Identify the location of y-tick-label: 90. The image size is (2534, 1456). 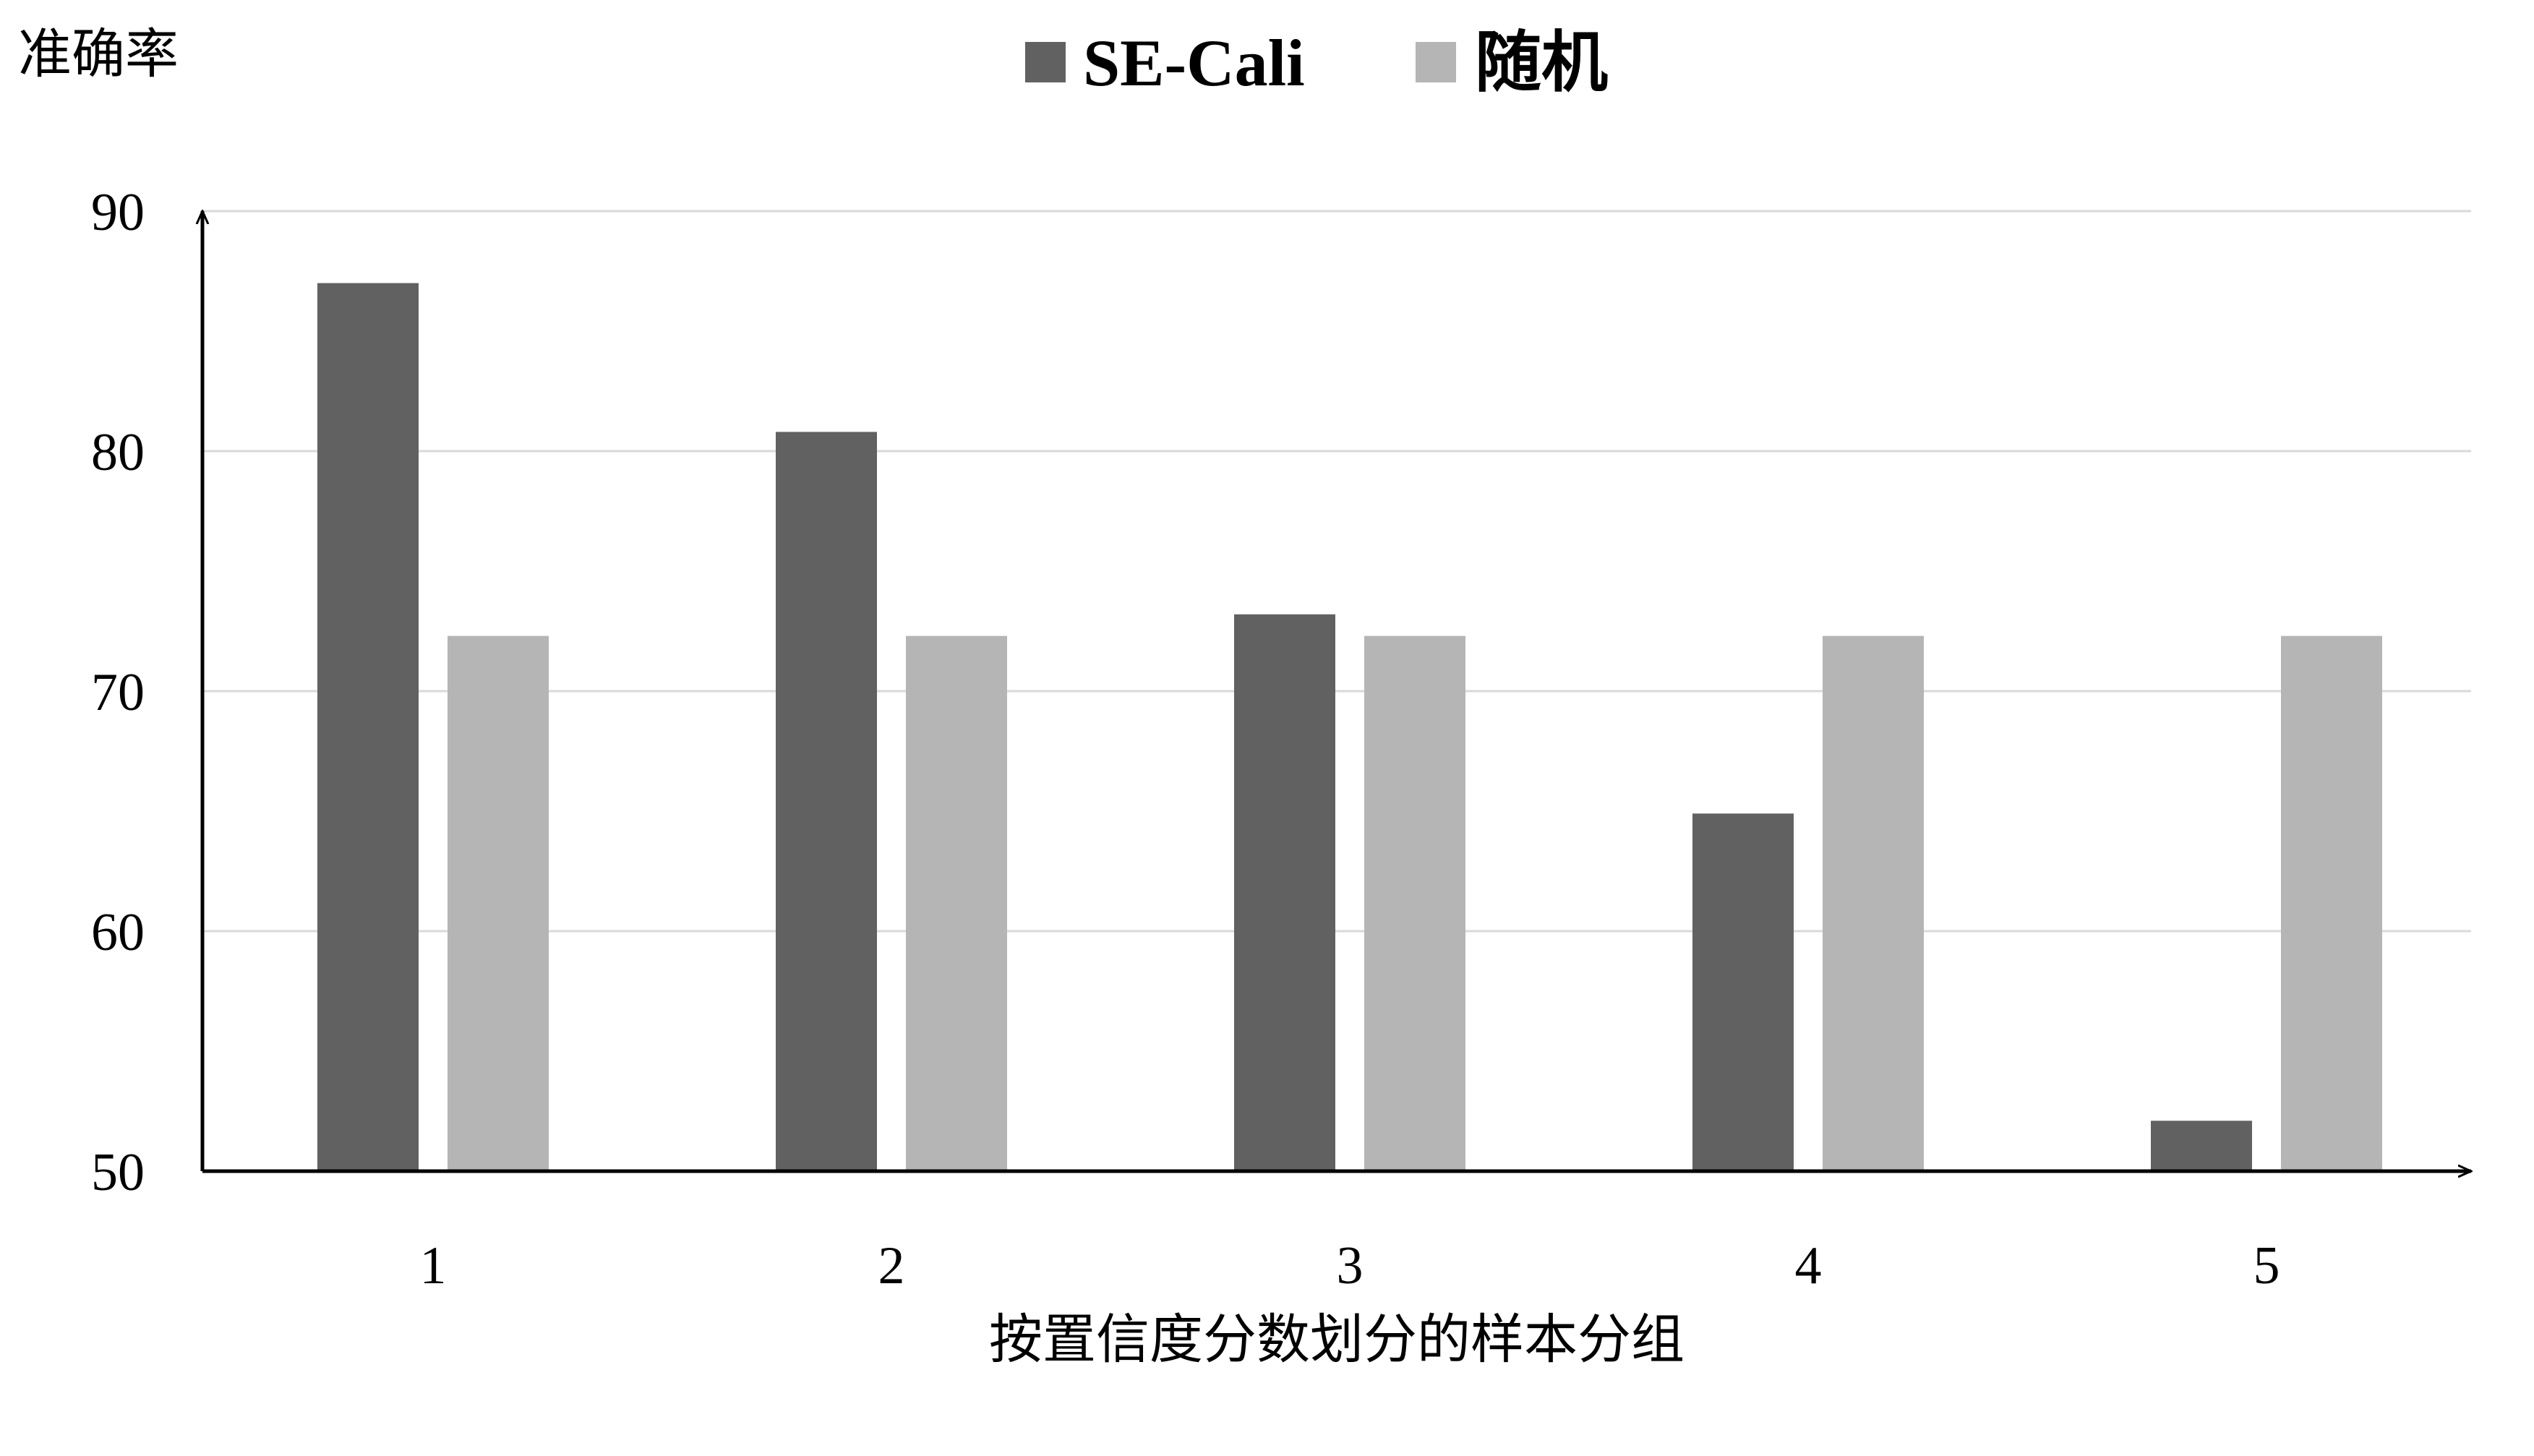
(118, 212).